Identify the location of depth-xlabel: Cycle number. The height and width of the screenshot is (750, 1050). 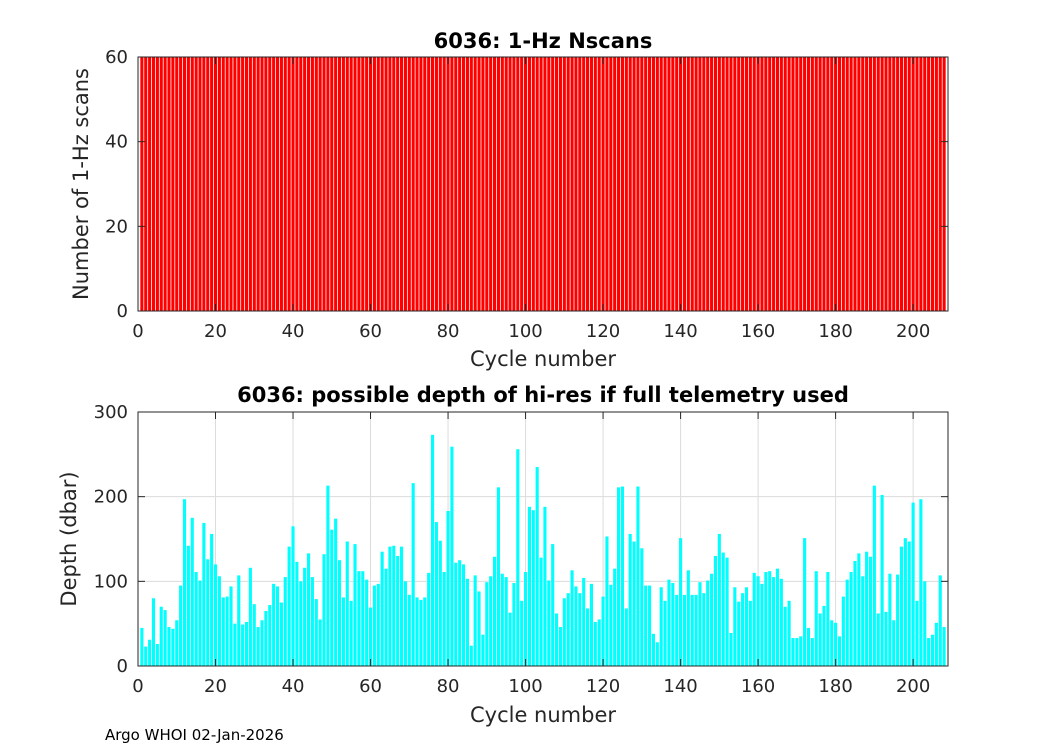
(543, 715).